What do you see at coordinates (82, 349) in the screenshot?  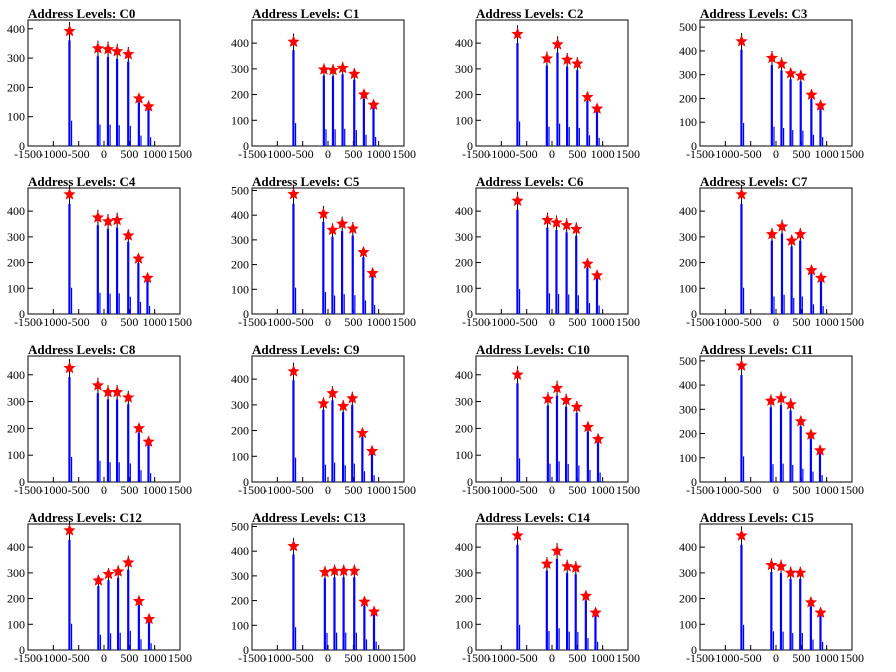 I see `chart-title: Address Levels: C8` at bounding box center [82, 349].